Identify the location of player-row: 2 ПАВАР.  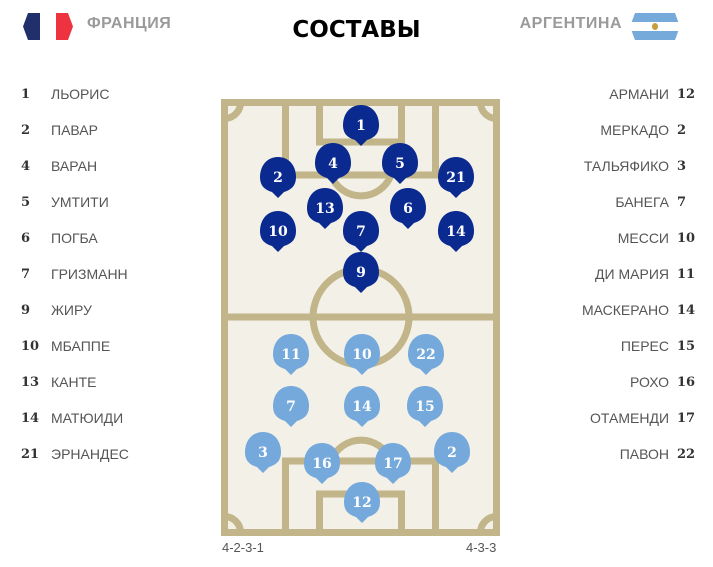
(64, 130).